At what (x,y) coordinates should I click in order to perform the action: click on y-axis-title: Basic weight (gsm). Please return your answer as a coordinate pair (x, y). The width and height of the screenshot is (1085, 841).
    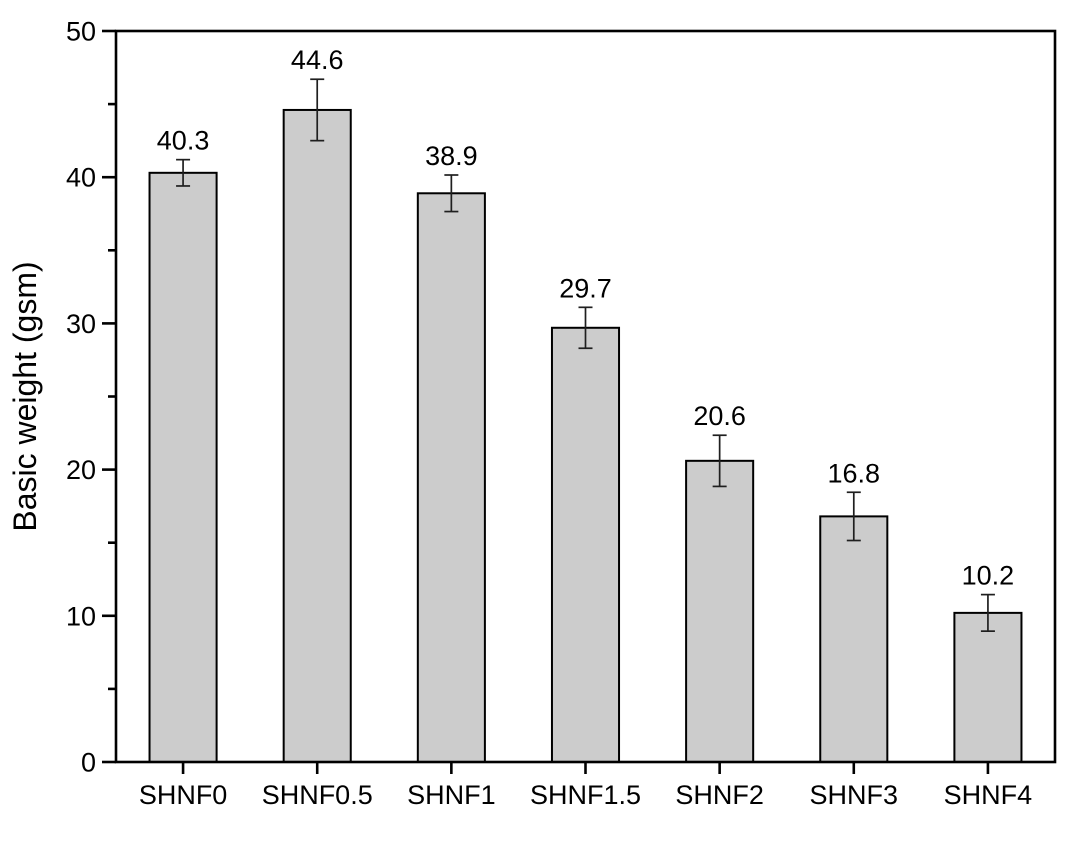
    Looking at the image, I should click on (25, 396).